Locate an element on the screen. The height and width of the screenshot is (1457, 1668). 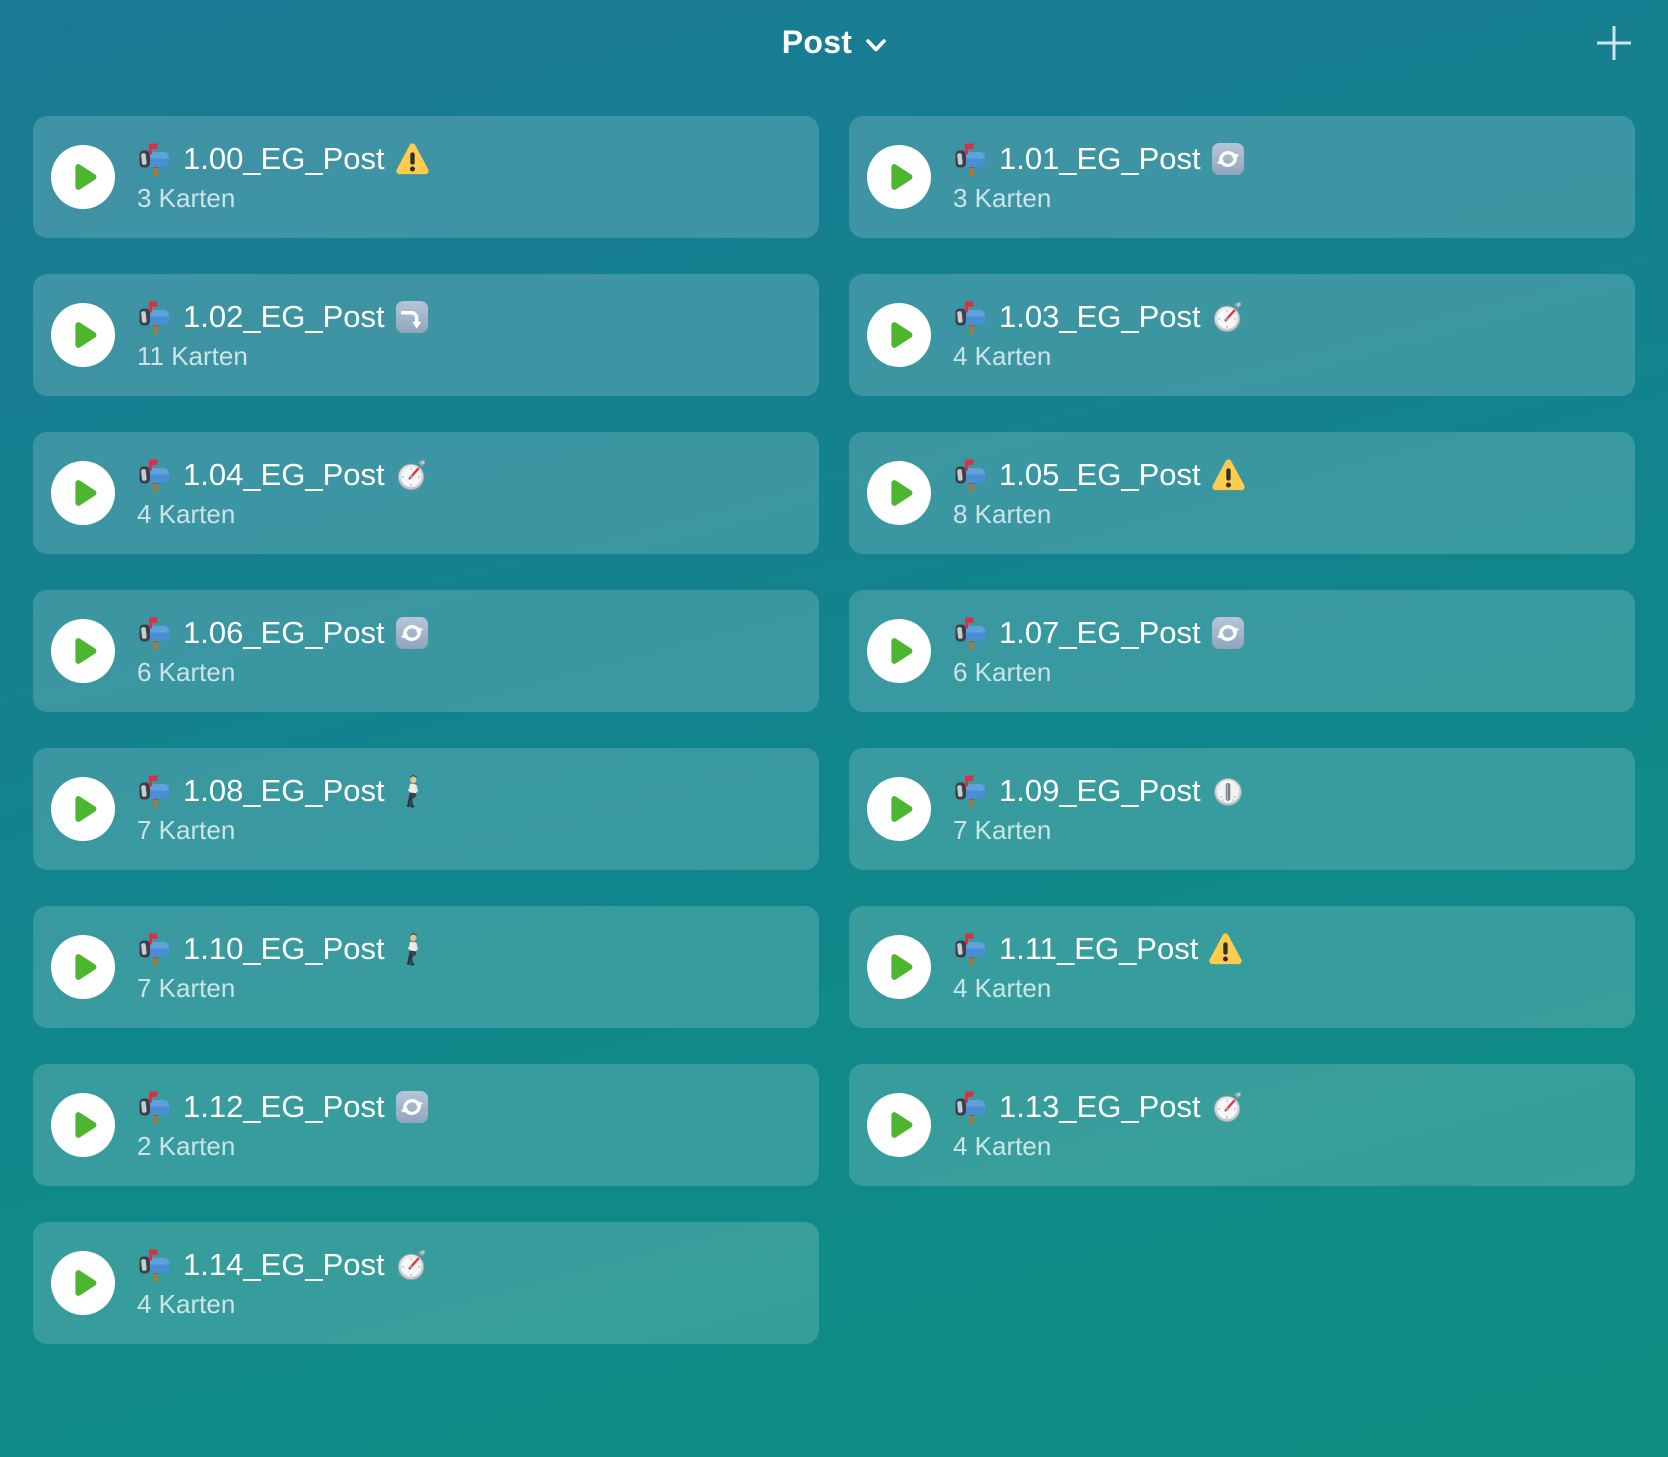
arrow-curving-down-icon is located at coordinates (412, 317).